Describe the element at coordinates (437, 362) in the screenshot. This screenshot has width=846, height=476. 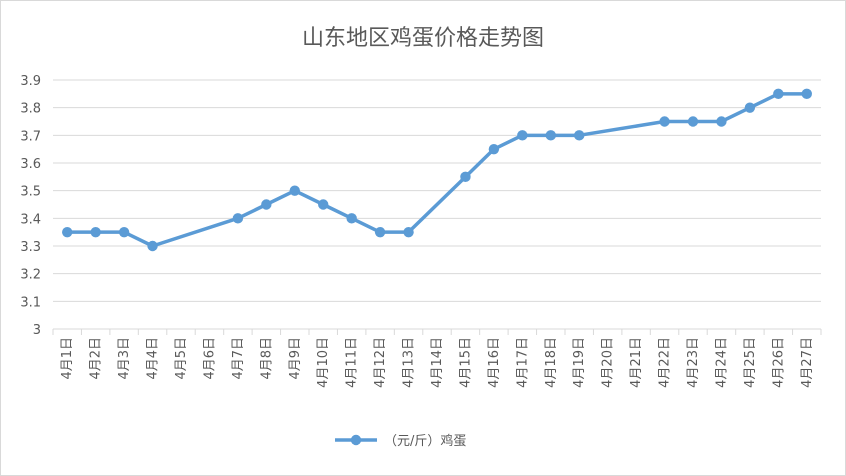
I see `x-tick-label: 4月14日` at that location.